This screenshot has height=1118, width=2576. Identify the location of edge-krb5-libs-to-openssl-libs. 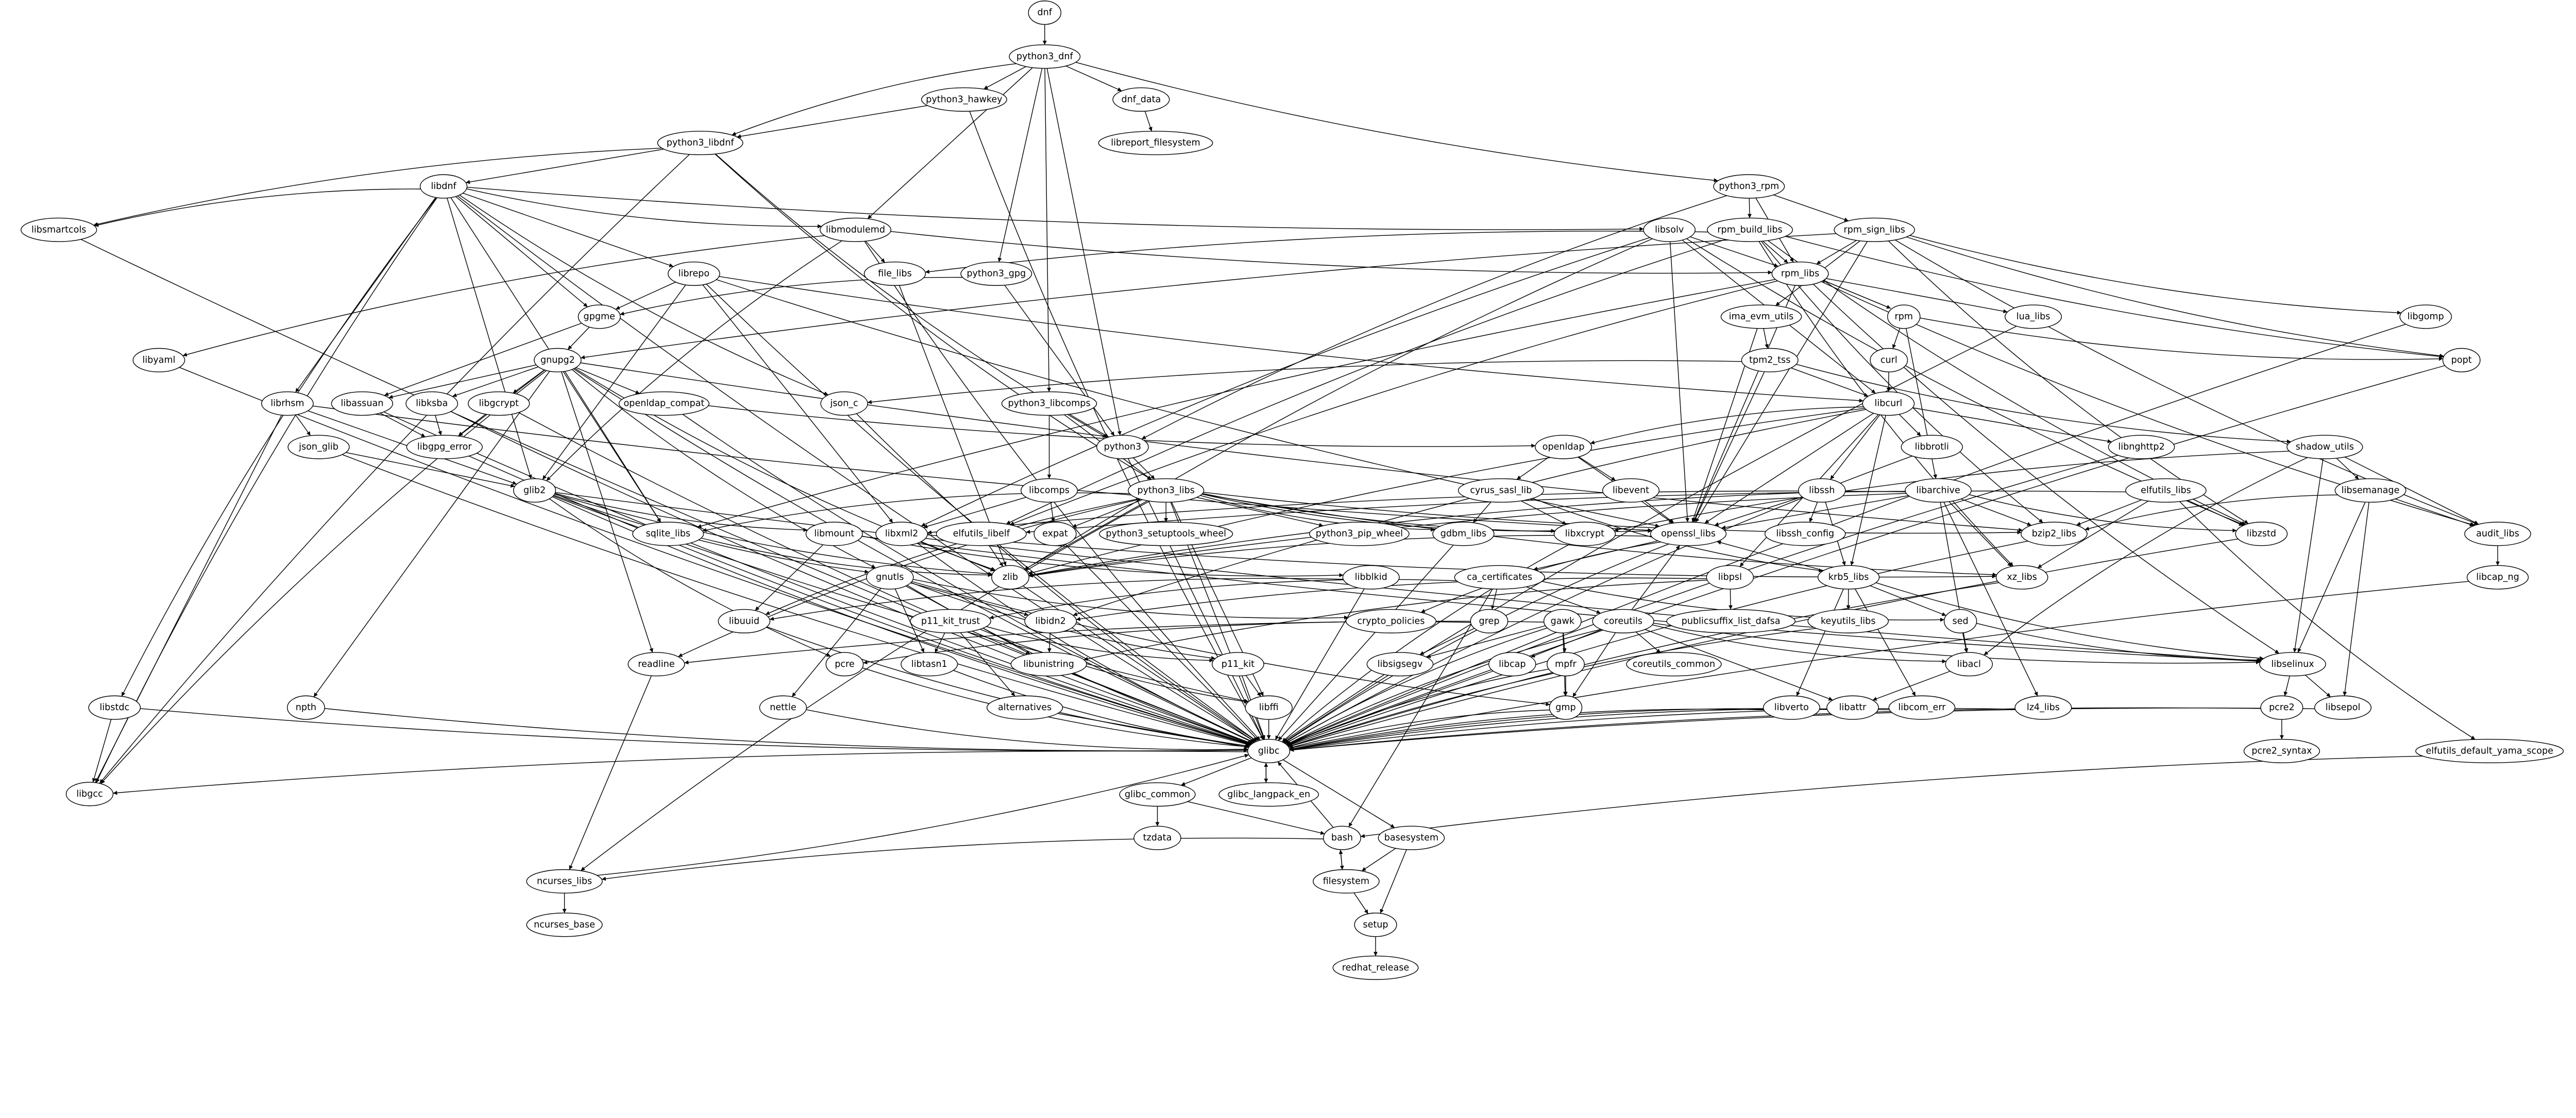
(1770, 555).